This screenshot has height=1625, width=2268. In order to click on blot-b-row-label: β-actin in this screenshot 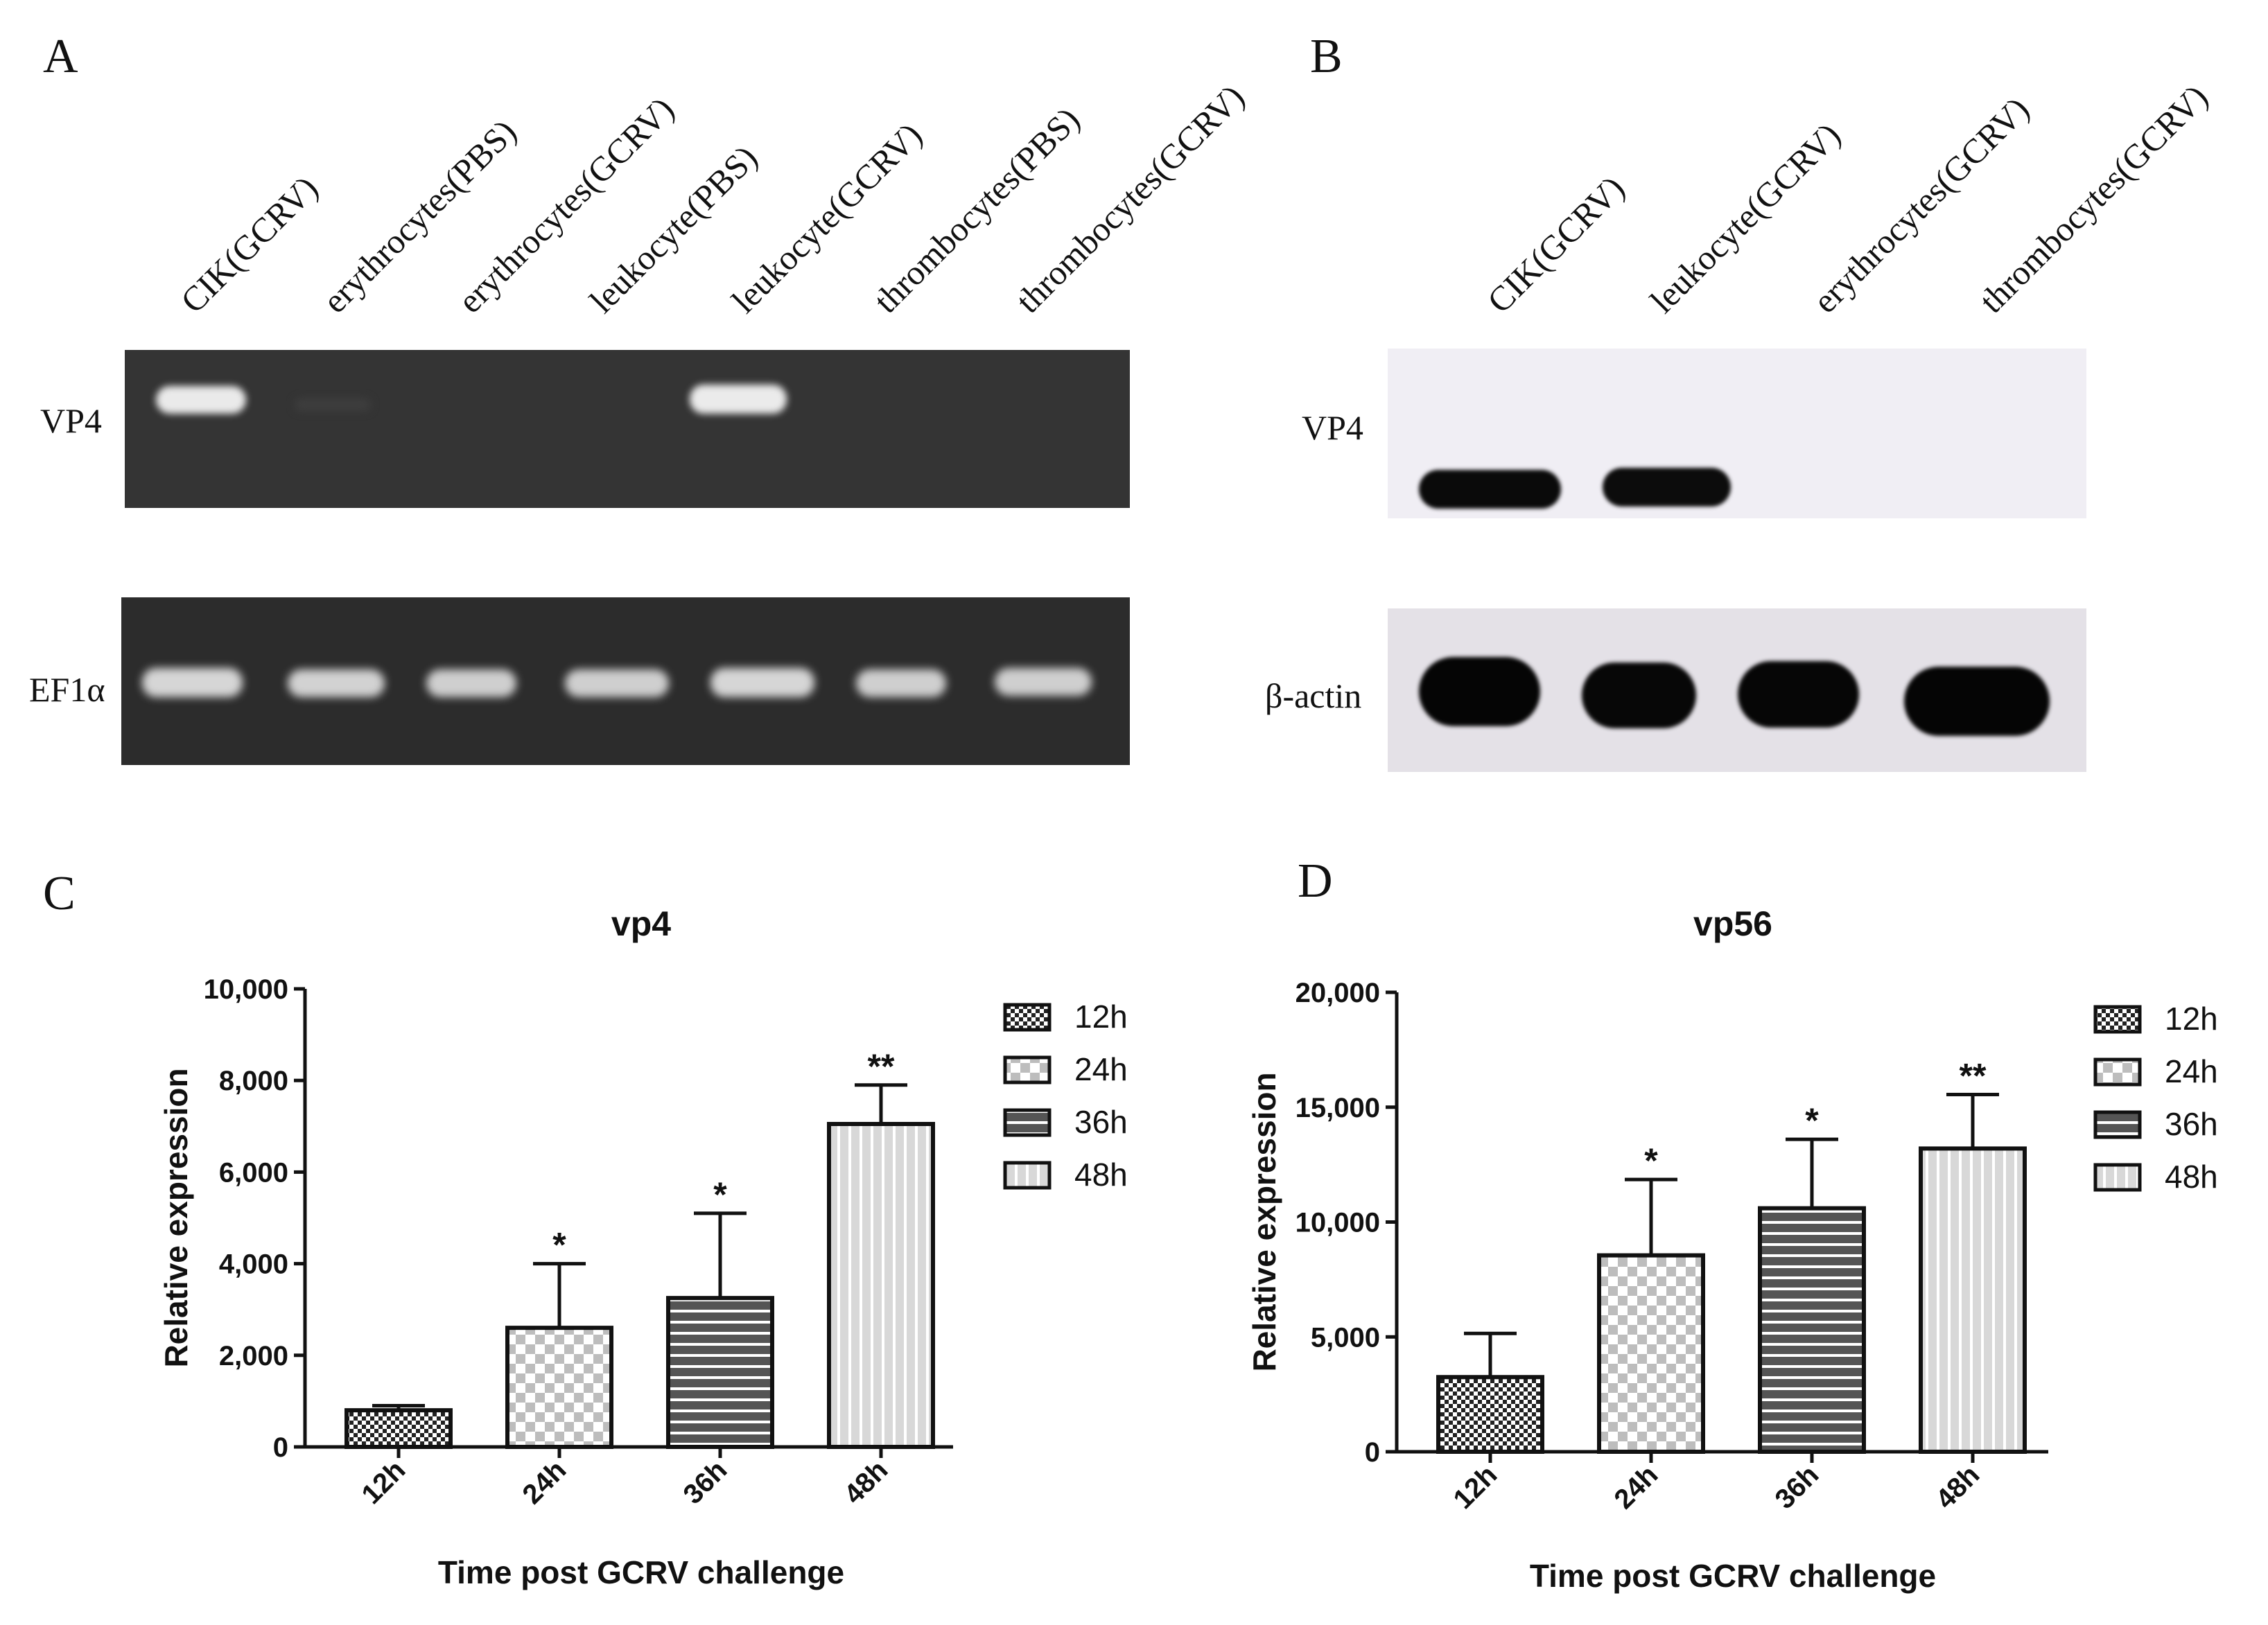, I will do `click(1313, 696)`.